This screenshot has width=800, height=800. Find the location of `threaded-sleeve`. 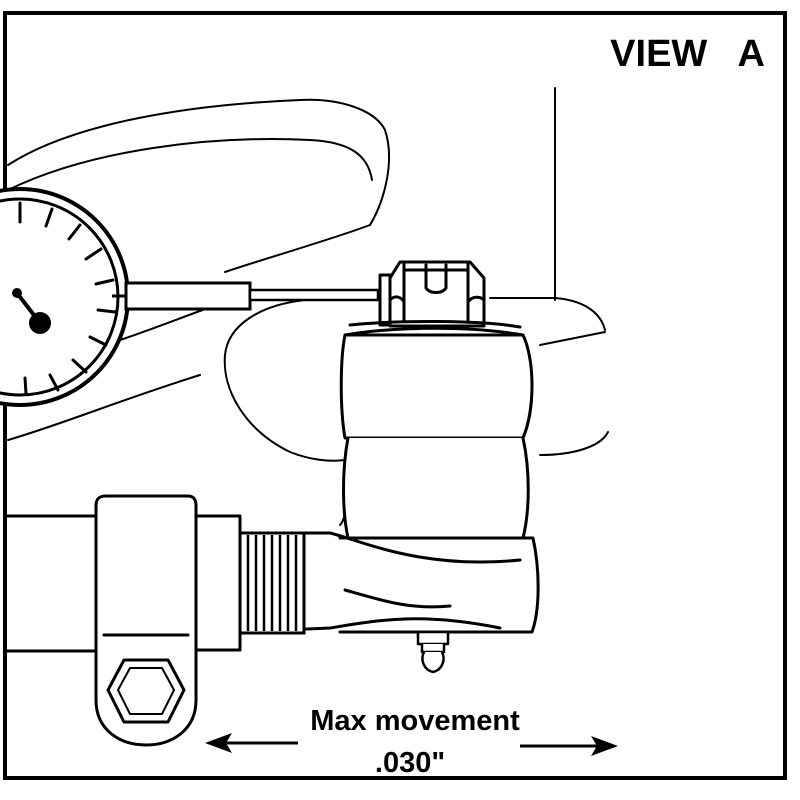

threaded-sleeve is located at coordinates (272, 583).